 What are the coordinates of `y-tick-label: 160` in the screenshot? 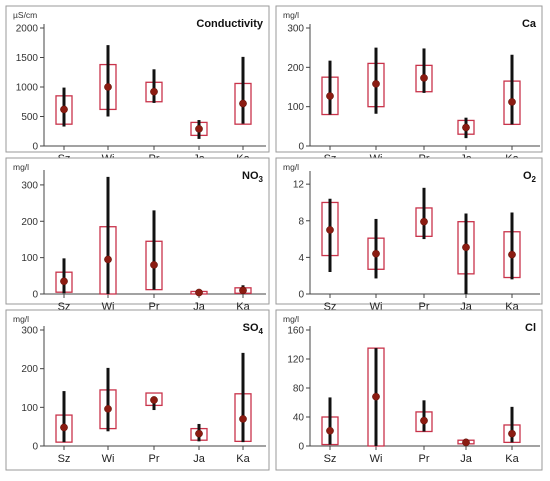 It's located at (295, 331).